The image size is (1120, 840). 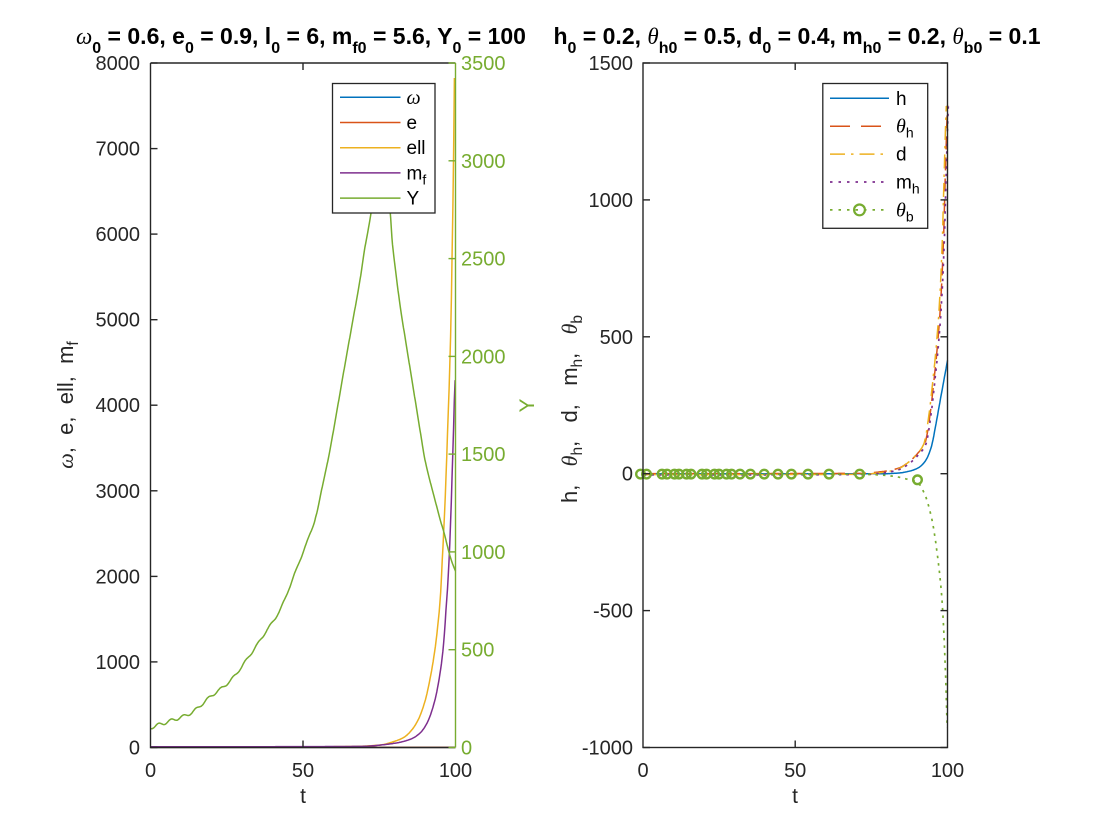 I want to click on svg-text: d, so click(x=901, y=155).